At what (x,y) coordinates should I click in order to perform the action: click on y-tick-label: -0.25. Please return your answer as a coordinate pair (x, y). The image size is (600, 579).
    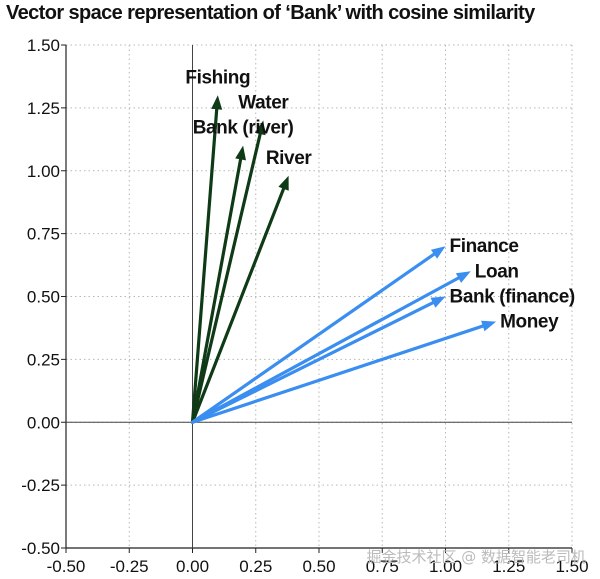
    Looking at the image, I should click on (40, 485).